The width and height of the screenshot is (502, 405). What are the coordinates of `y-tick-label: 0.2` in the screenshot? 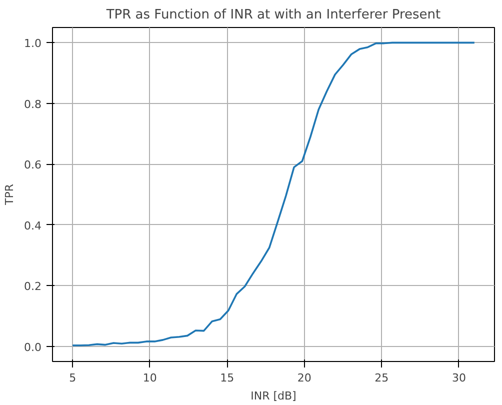 It's located at (33, 287).